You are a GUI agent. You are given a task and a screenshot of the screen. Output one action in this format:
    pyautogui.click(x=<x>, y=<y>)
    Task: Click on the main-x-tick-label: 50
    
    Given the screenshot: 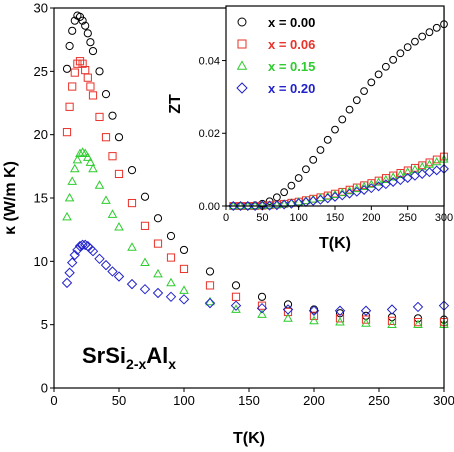 What is the action you would take?
    pyautogui.click(x=119, y=400)
    